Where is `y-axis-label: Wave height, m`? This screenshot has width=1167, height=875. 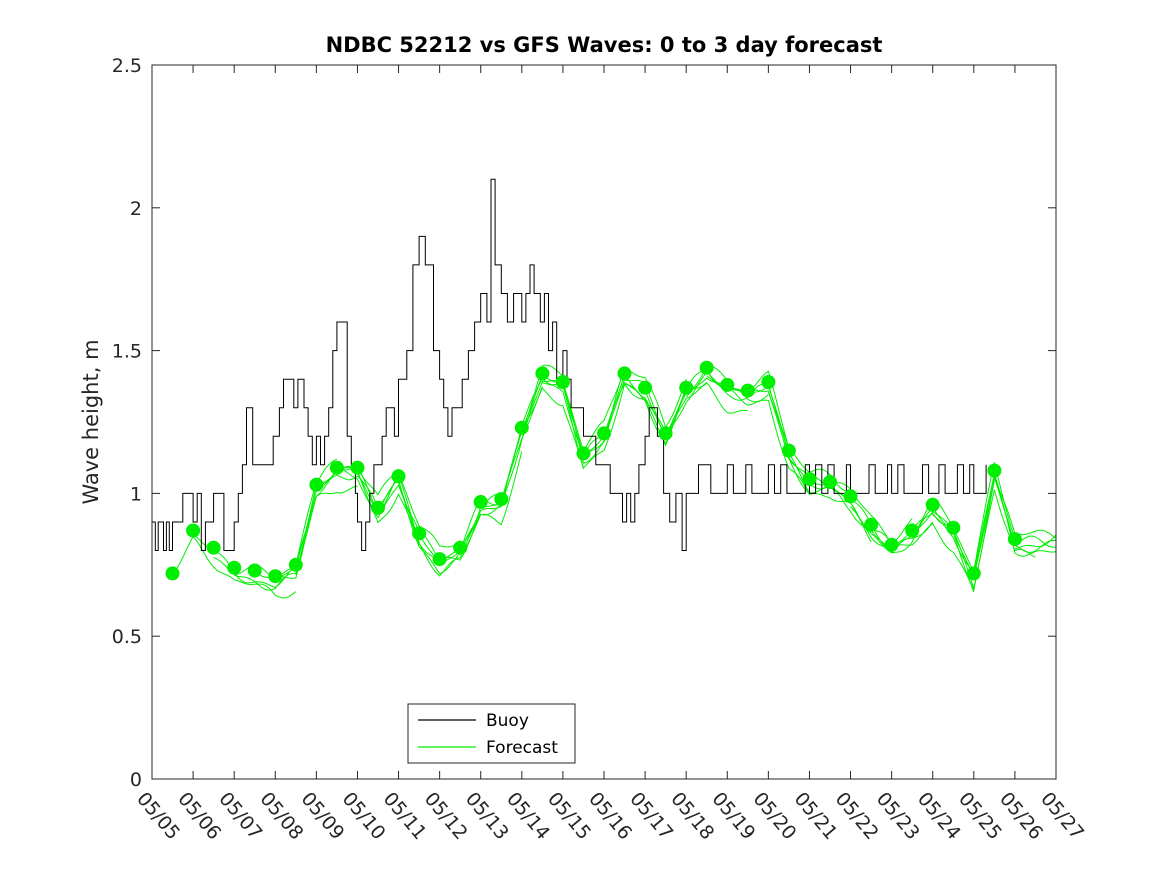
y-axis-label: Wave height, m is located at coordinates (91, 421).